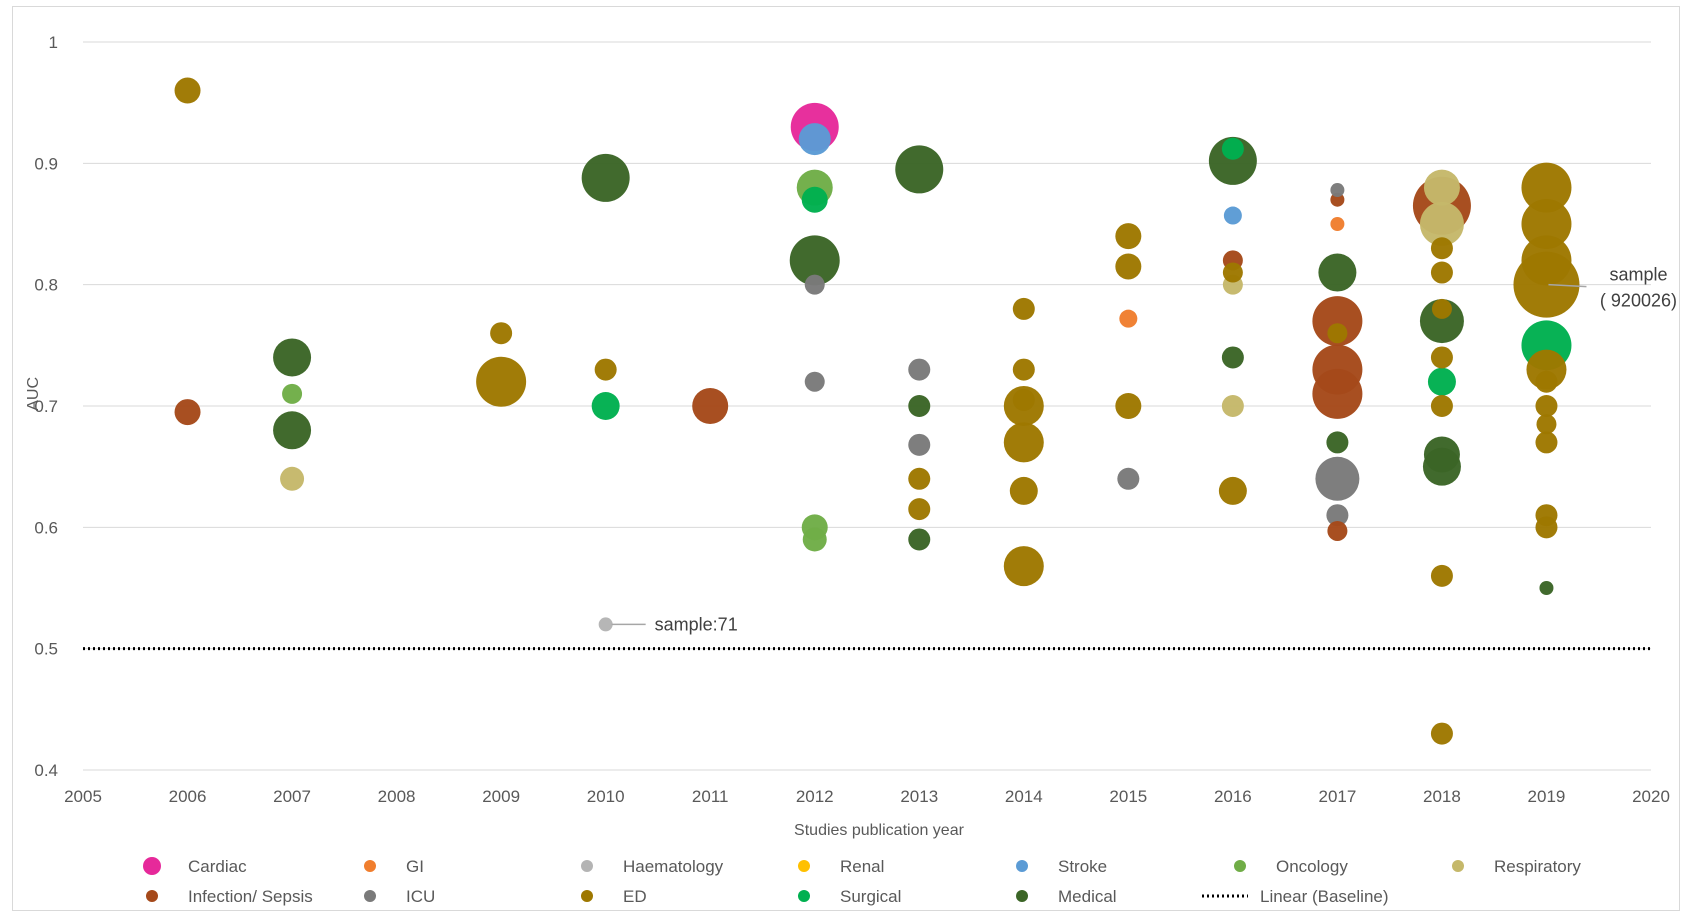  I want to click on legend-item: Stroke, so click(1061, 866).